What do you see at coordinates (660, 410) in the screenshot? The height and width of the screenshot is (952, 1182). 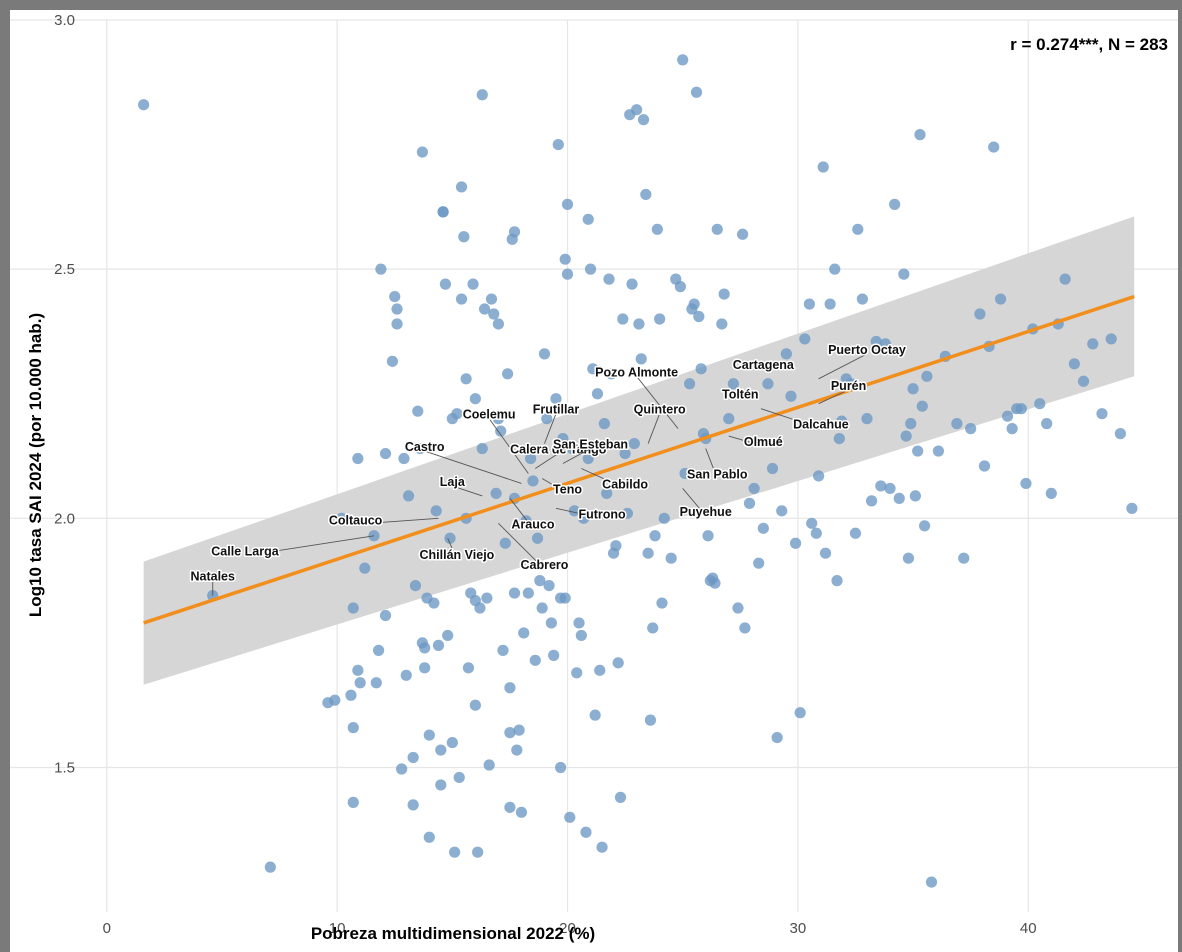 I see `point-label: Quintero` at bounding box center [660, 410].